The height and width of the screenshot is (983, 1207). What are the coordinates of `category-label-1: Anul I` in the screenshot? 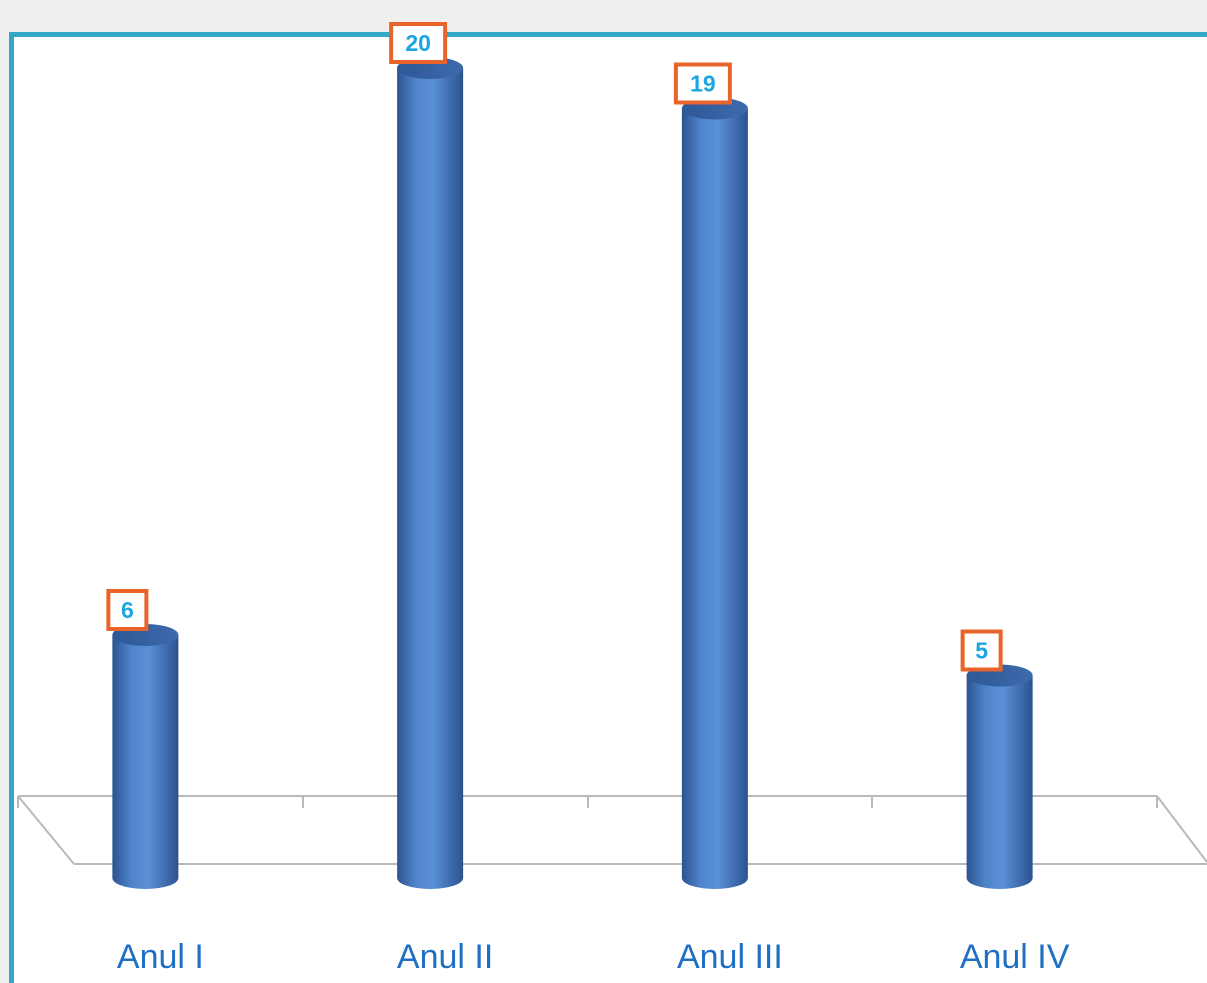 It's located at (160, 957).